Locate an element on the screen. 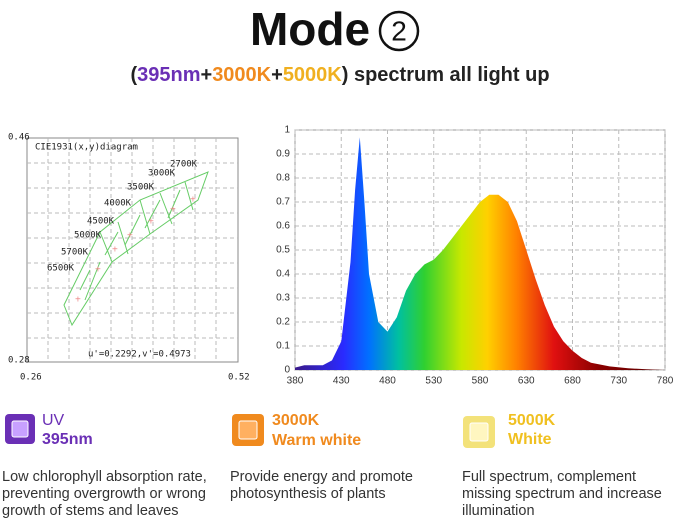 This screenshot has width=679, height=519. feature-text: illumination is located at coordinates (498, 511).